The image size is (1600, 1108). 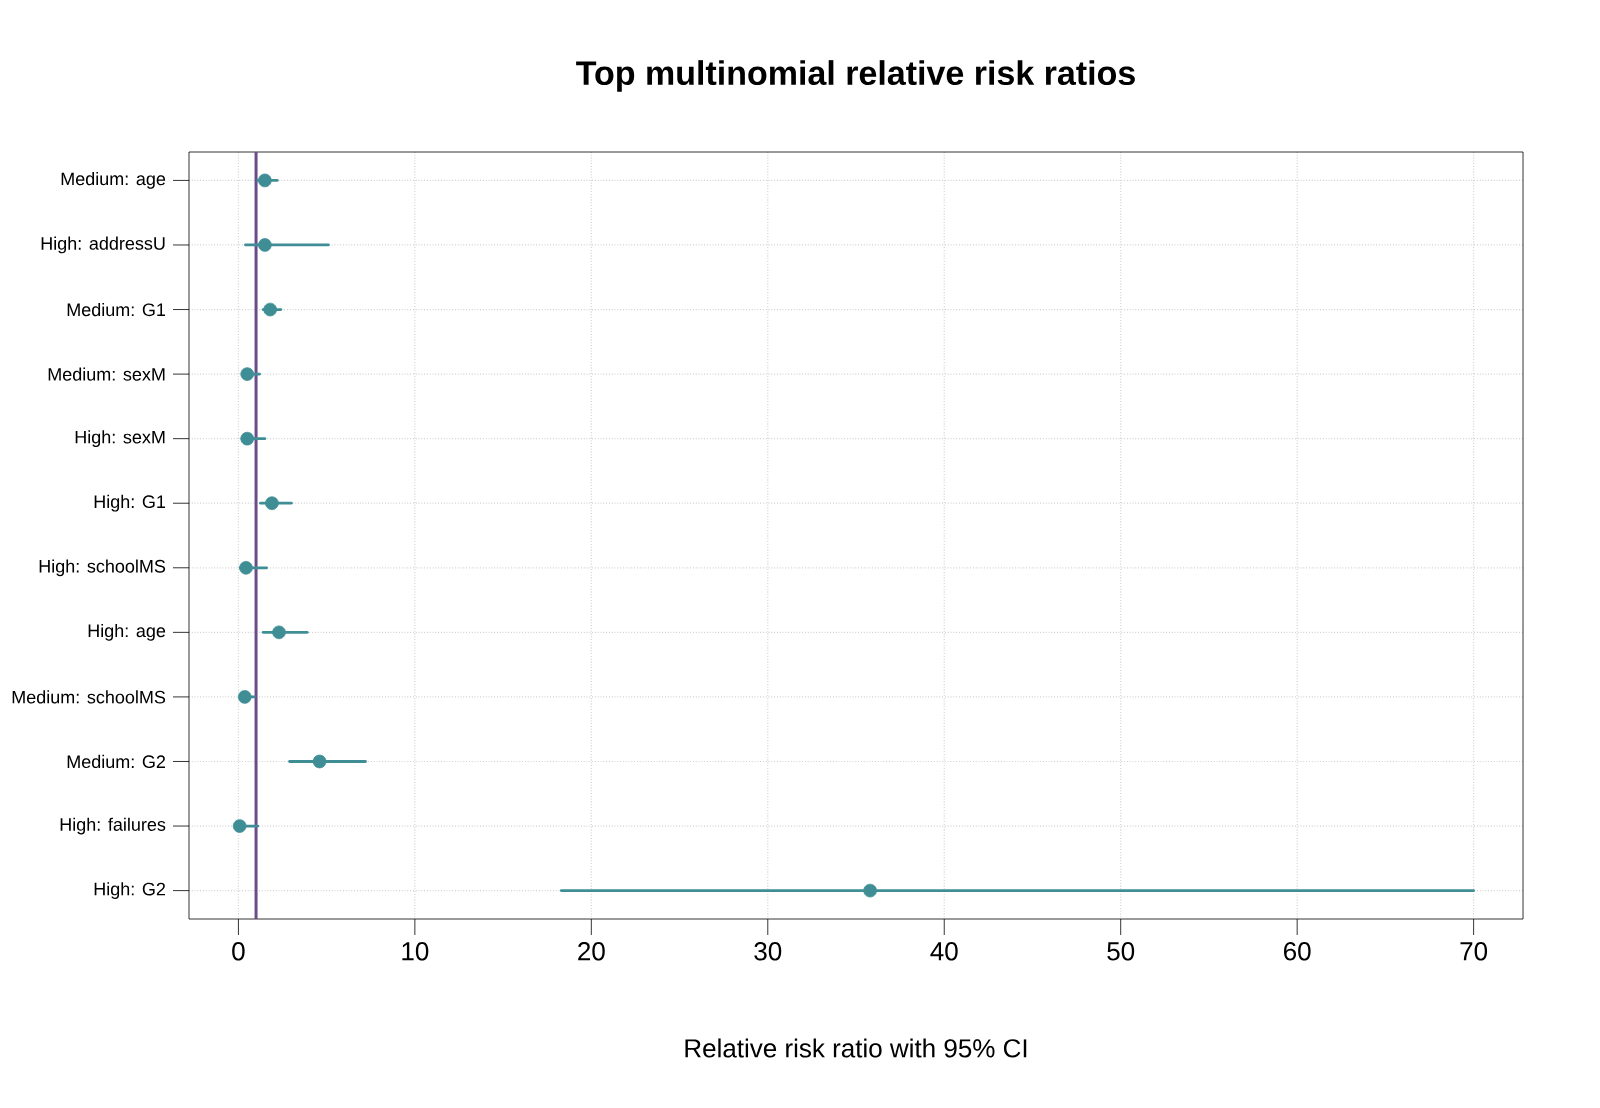 What do you see at coordinates (591, 951) in the screenshot?
I see `x-tick-label: 20` at bounding box center [591, 951].